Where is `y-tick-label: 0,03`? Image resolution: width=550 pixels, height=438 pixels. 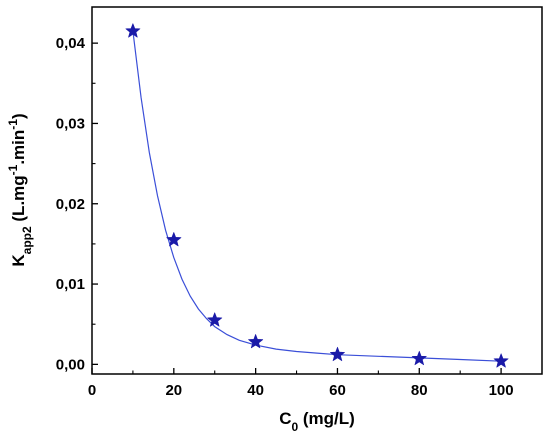
y-tick-label: 0,03 is located at coordinates (70, 123).